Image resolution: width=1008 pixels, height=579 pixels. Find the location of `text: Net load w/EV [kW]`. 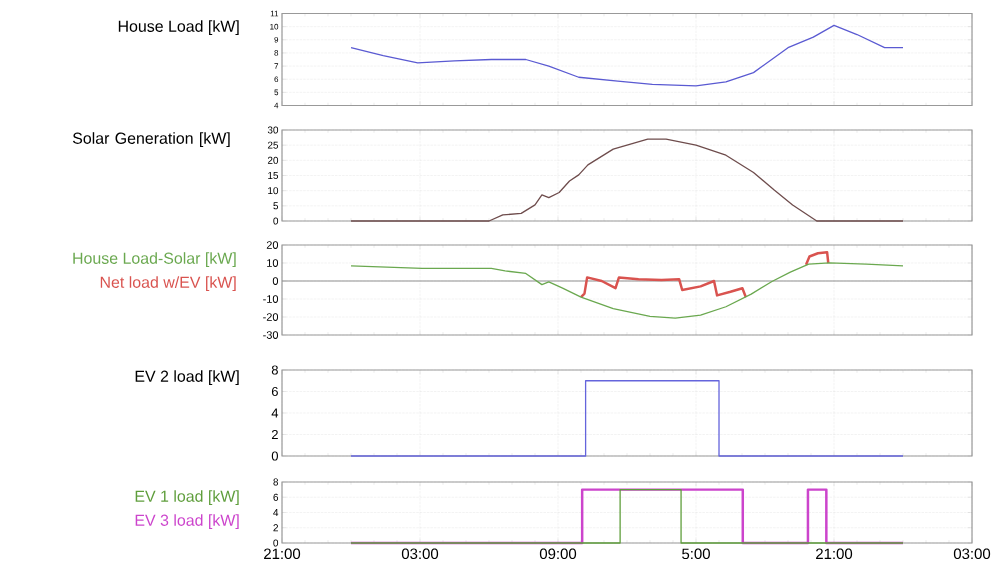

text: Net load w/EV [kW] is located at coordinates (168, 284).